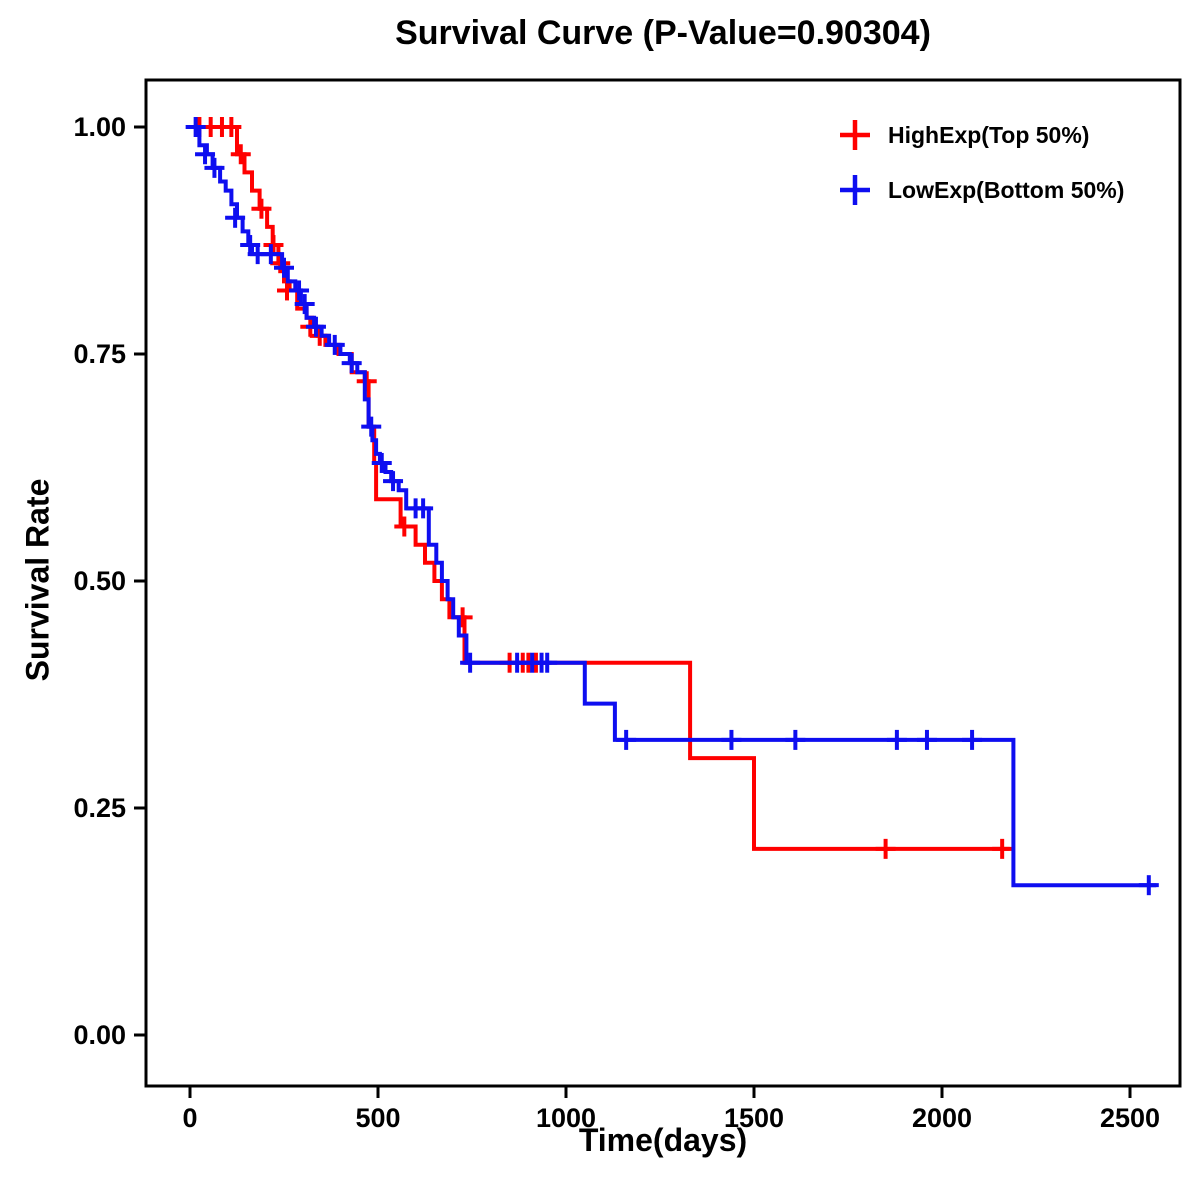 This screenshot has height=1200, width=1200. I want to click on chart-title: Survival Curve (P-Value=0.90304), so click(663, 33).